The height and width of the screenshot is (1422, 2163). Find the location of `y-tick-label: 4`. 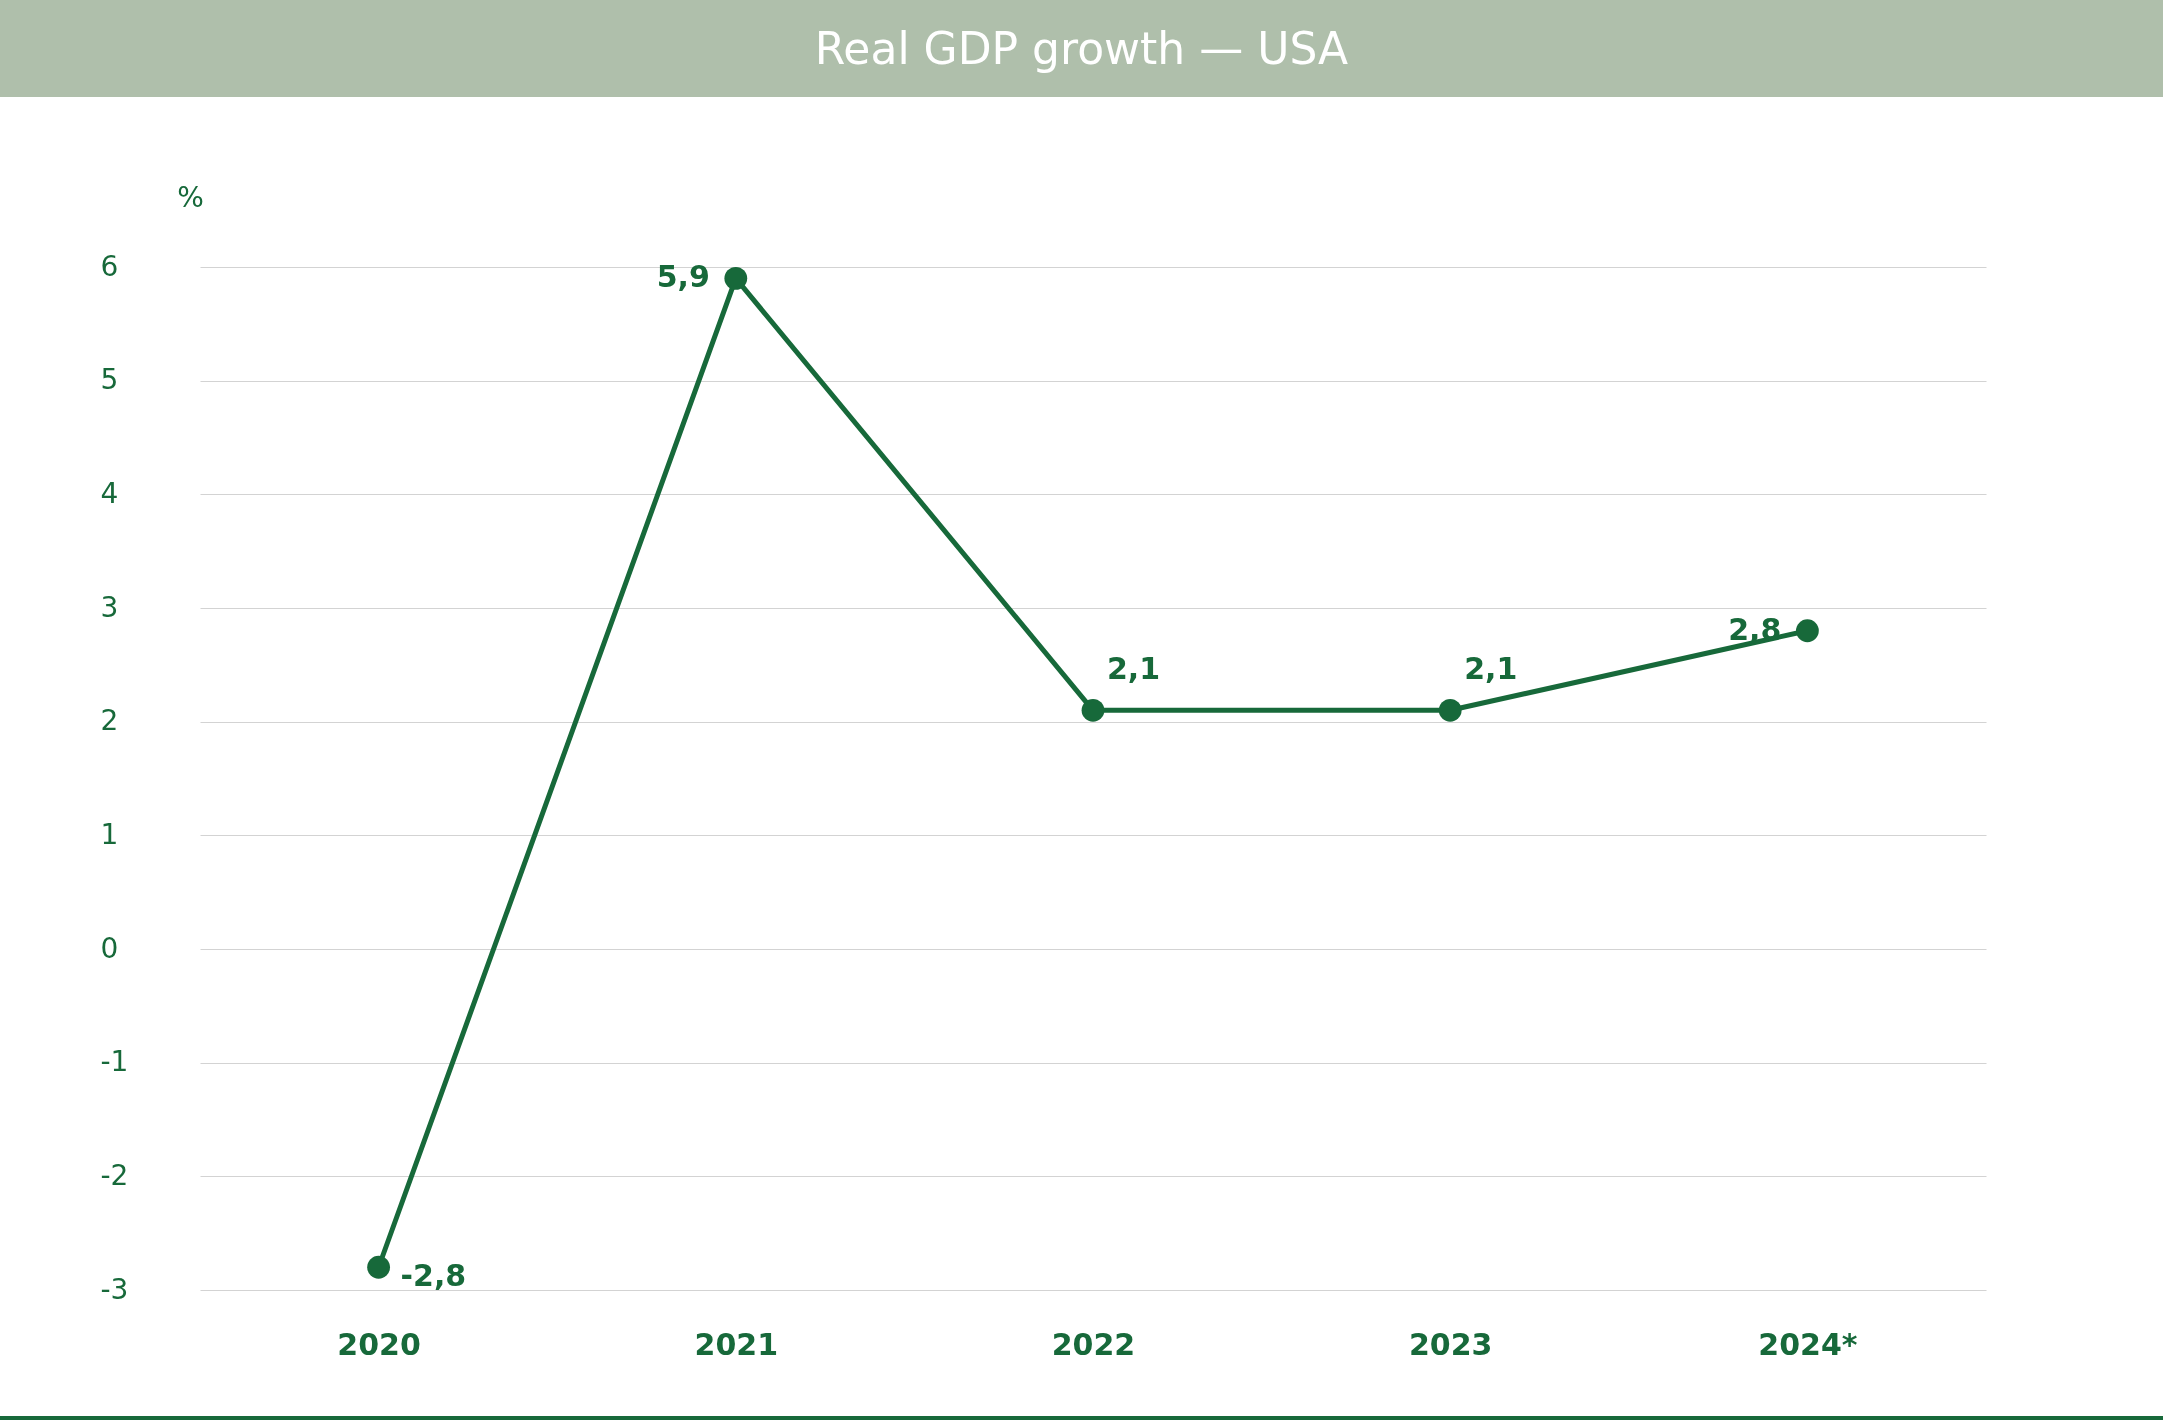

y-tick-label: 4 is located at coordinates (109, 493).